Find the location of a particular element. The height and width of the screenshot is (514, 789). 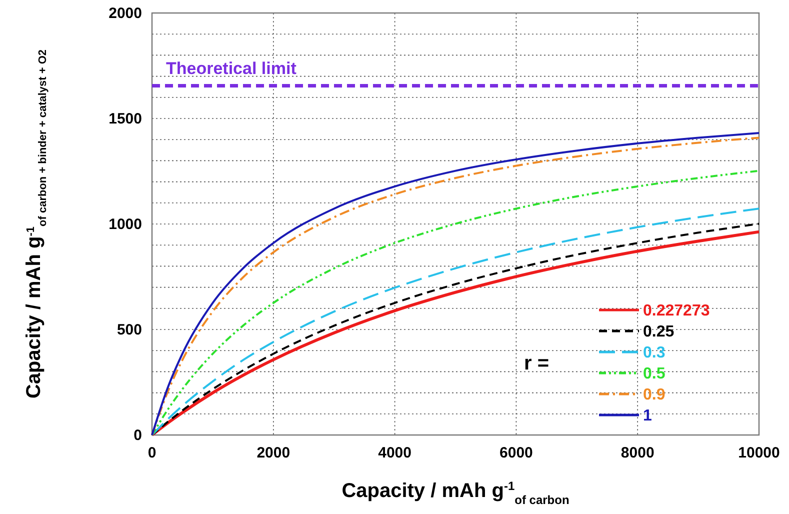

legend-label: 0.9 is located at coordinates (654, 395).